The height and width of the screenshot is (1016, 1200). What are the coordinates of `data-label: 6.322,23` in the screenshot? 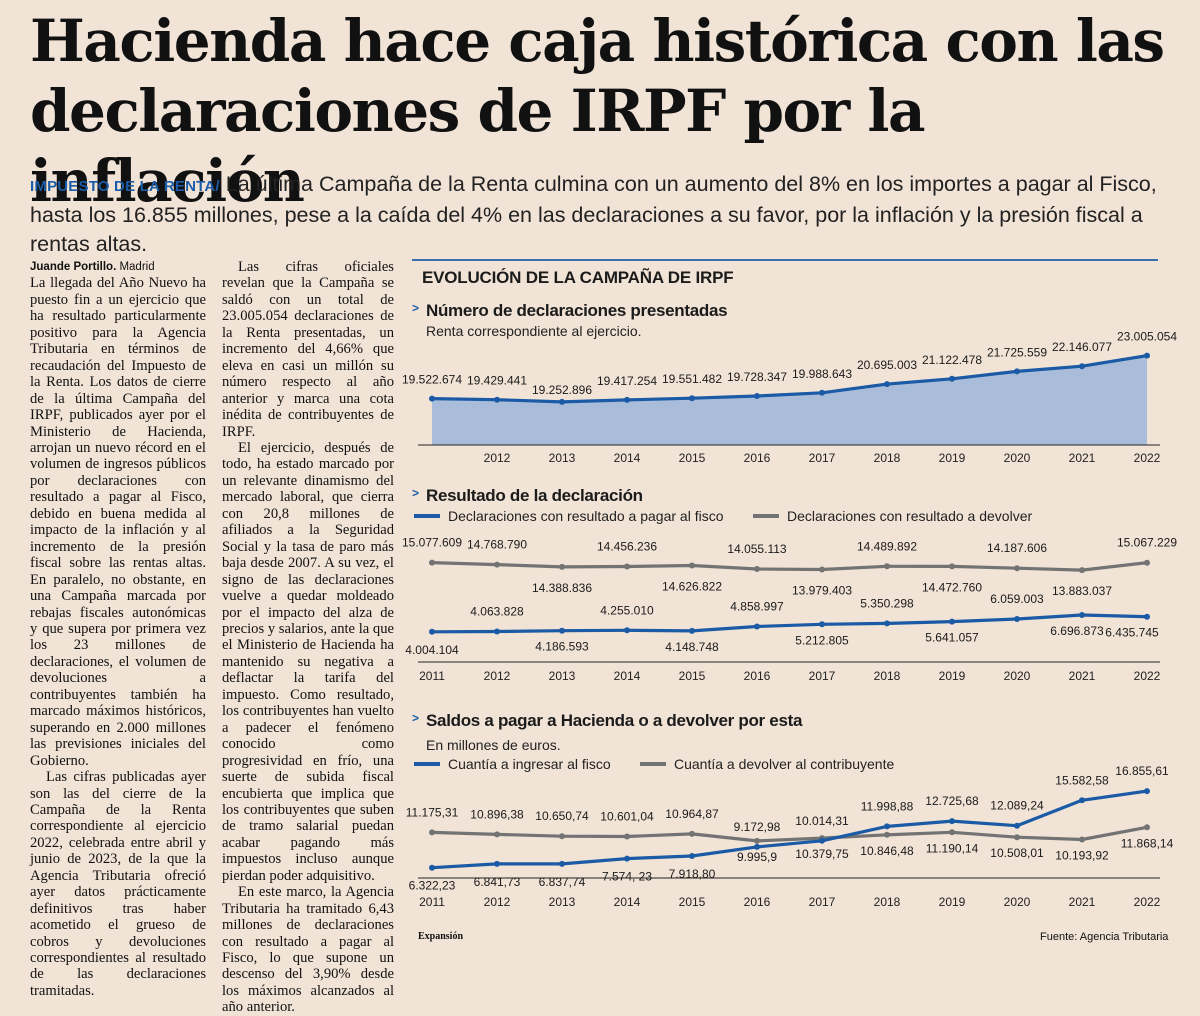 It's located at (432, 886).